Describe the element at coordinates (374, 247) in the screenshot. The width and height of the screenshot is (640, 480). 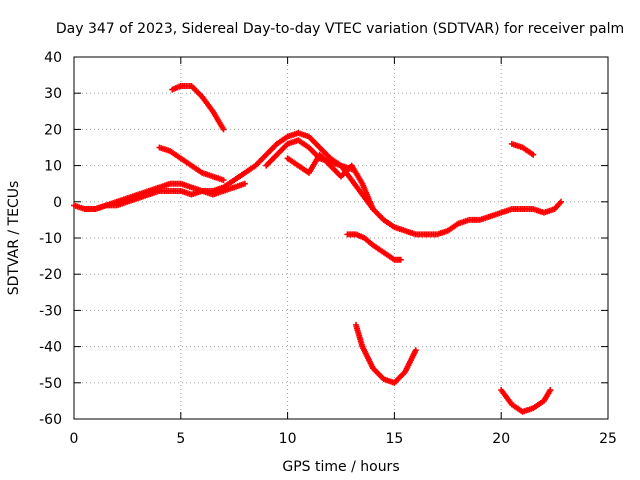
I see `series-track-e` at that location.